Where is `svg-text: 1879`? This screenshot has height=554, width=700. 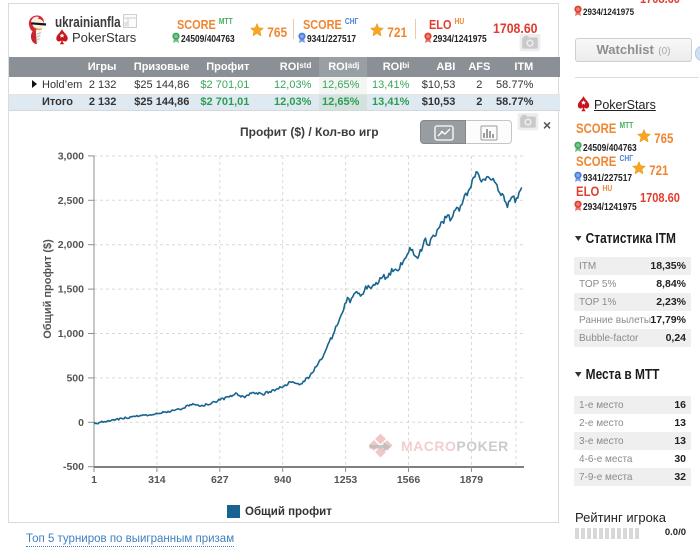 svg-text: 1879 is located at coordinates (472, 480).